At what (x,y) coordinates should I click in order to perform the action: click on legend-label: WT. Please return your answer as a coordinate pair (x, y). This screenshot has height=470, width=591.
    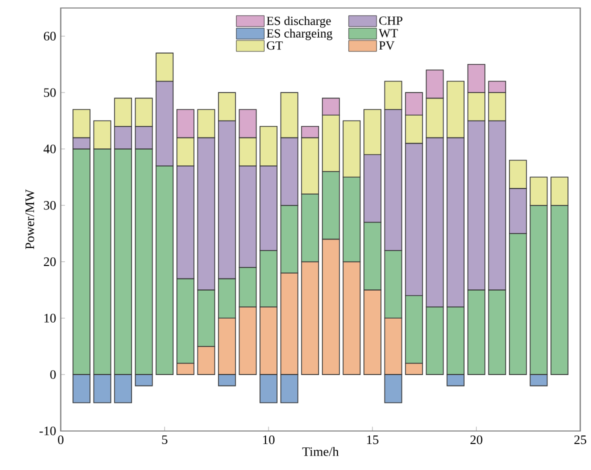
    Looking at the image, I should click on (388, 33).